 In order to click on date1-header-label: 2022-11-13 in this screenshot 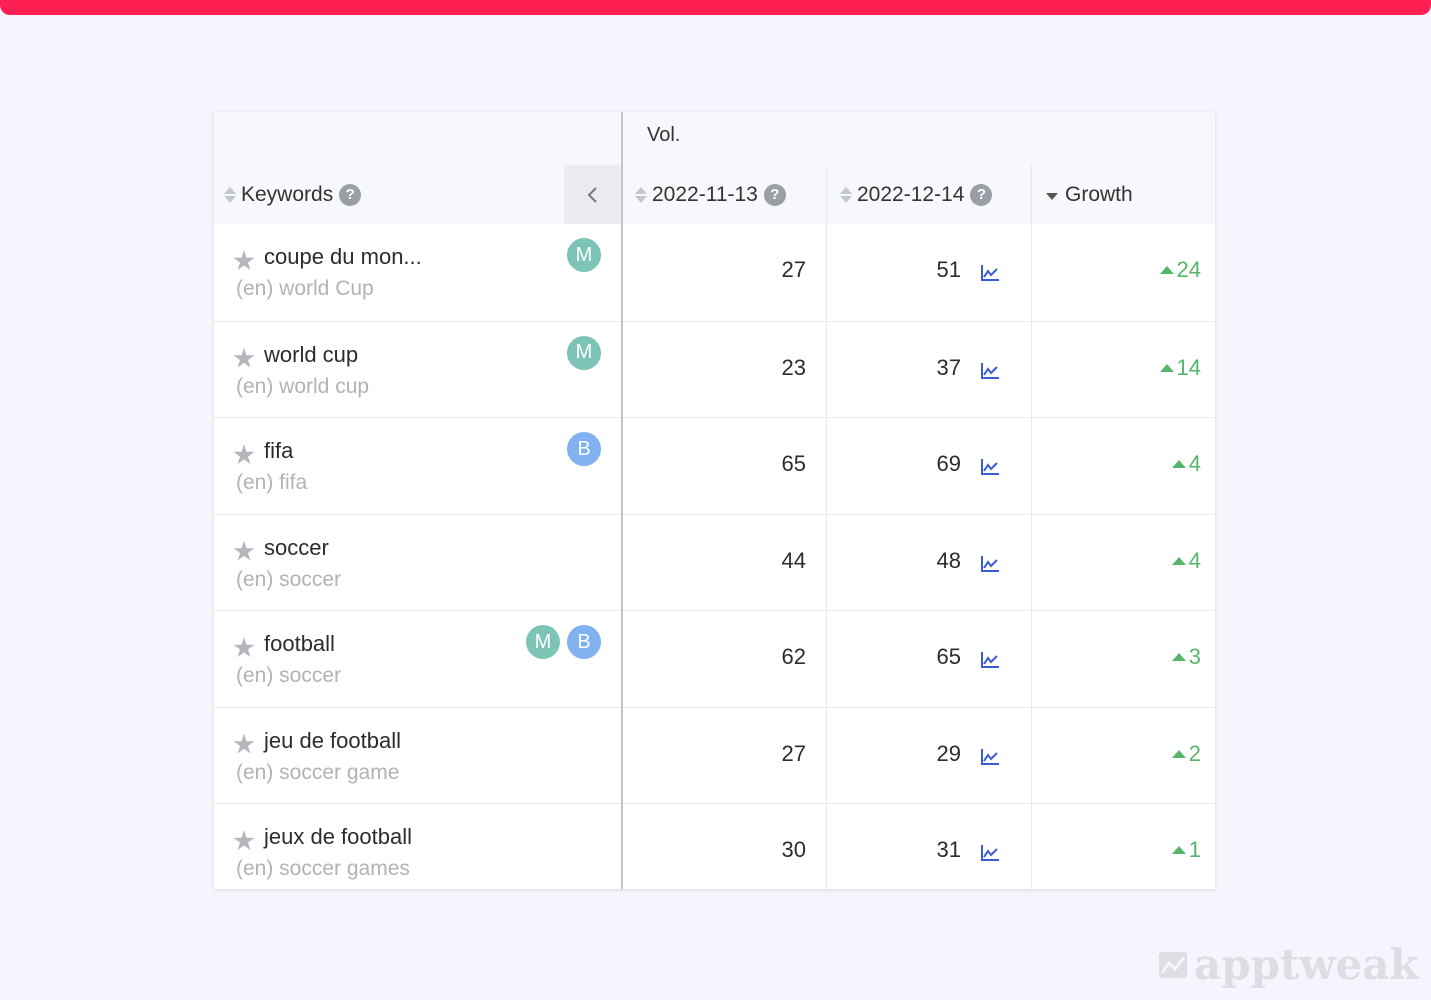, I will do `click(705, 194)`.